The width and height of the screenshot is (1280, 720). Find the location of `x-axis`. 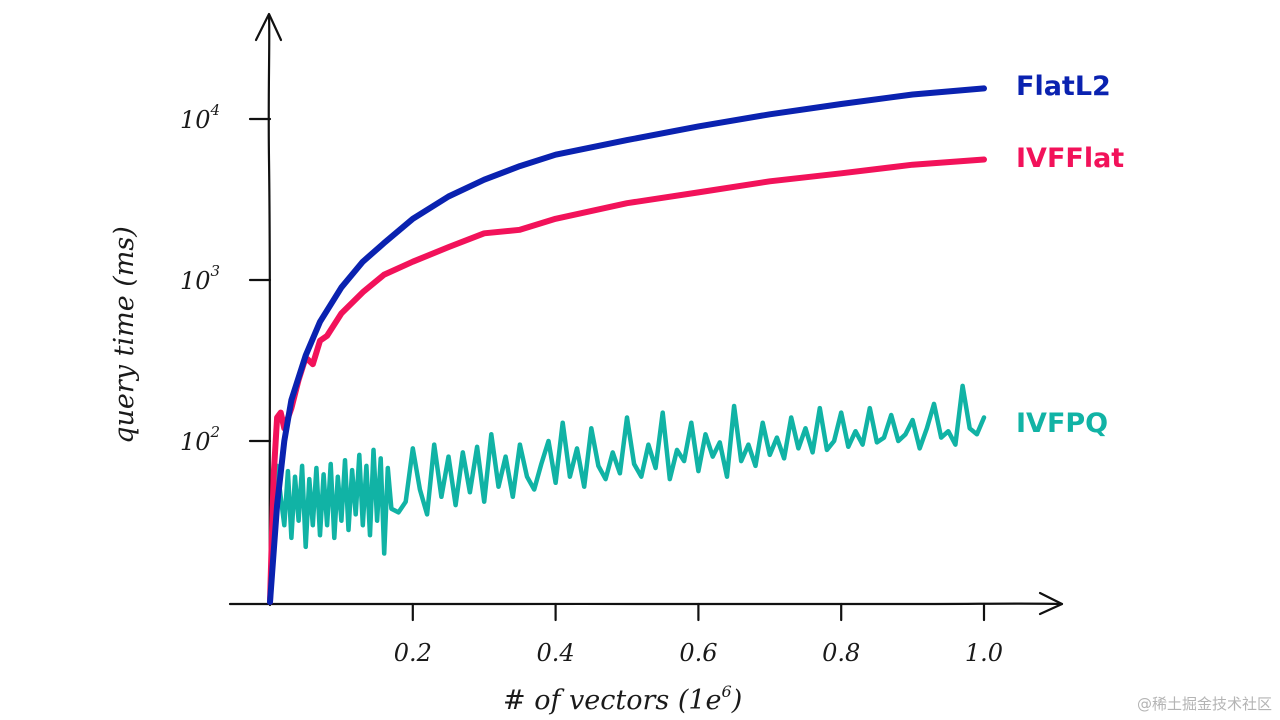

x-axis is located at coordinates (646, 604).